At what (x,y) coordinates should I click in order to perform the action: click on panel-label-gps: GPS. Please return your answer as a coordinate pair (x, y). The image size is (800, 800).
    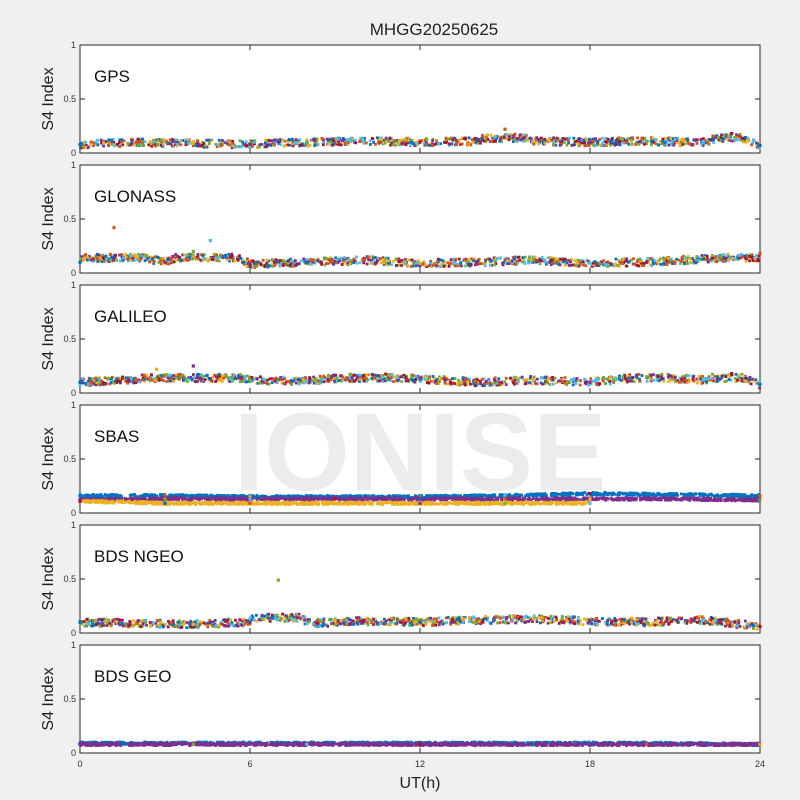
    Looking at the image, I should click on (112, 76).